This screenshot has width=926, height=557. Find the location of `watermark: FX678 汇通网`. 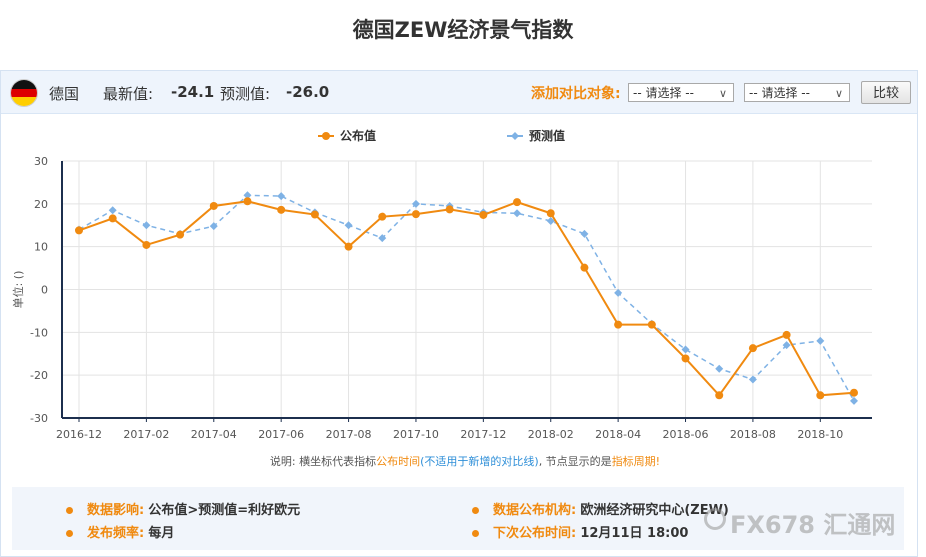

watermark: FX678 汇通网 is located at coordinates (813, 525).